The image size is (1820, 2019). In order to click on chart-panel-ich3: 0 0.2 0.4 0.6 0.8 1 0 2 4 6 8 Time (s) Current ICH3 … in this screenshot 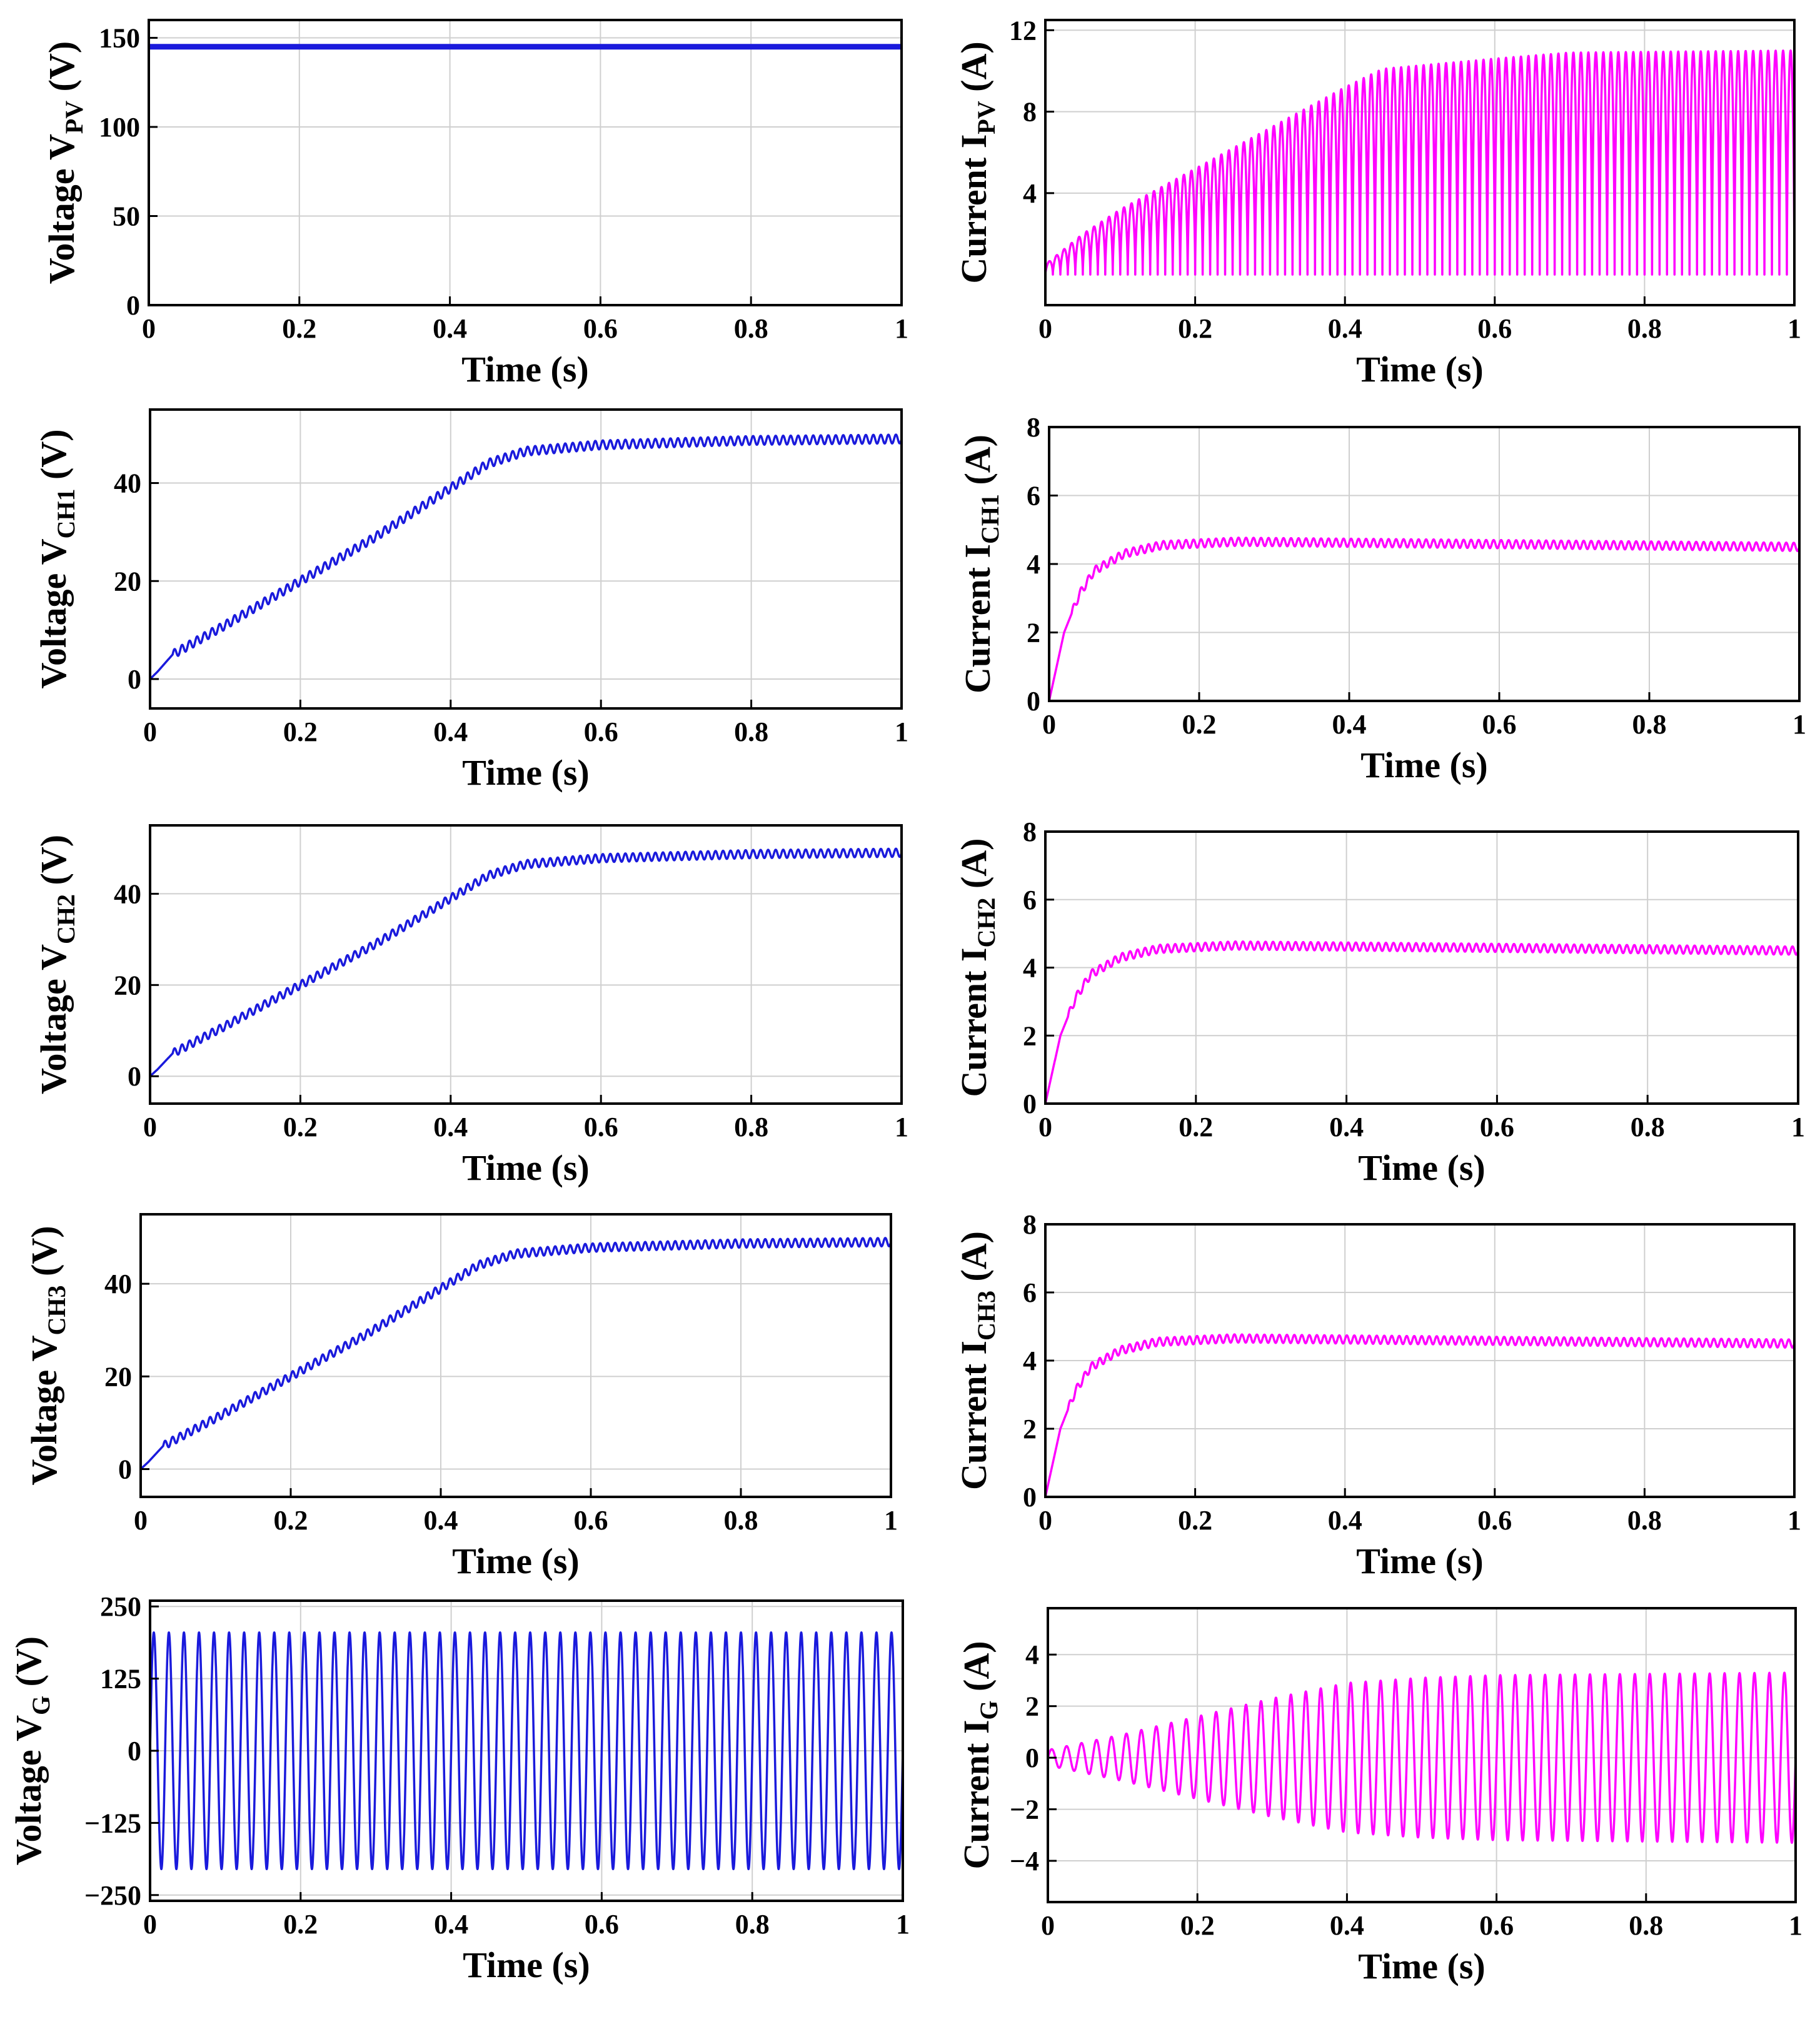, I will do `click(1377, 1395)`.